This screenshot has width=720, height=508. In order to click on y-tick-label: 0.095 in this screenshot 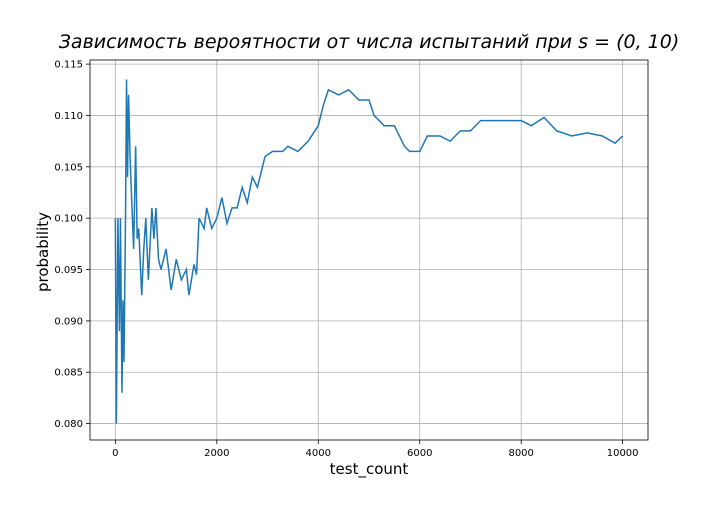, I will do `click(68, 270)`.